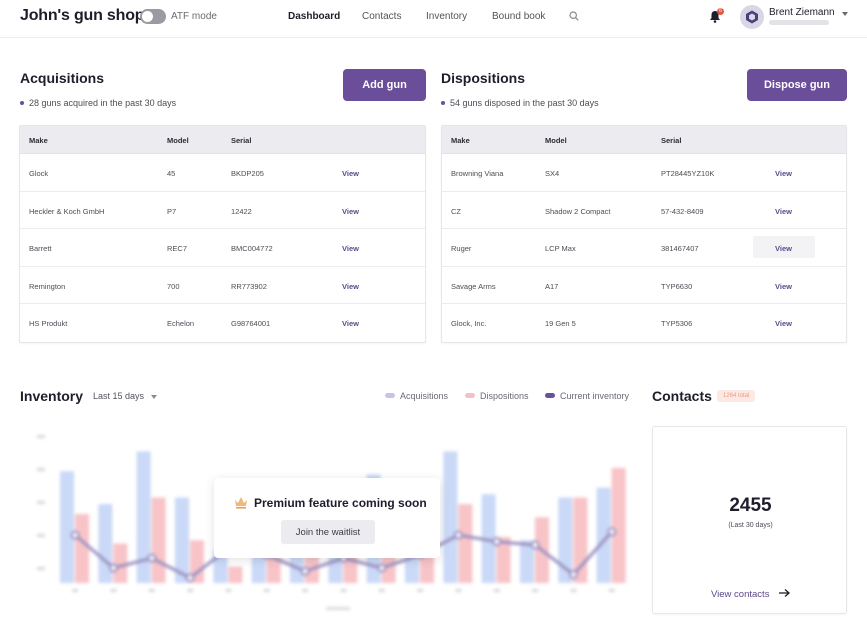 This screenshot has width=867, height=630. What do you see at coordinates (251, 324) in the screenshot?
I see `cell-serial: G98764001` at bounding box center [251, 324].